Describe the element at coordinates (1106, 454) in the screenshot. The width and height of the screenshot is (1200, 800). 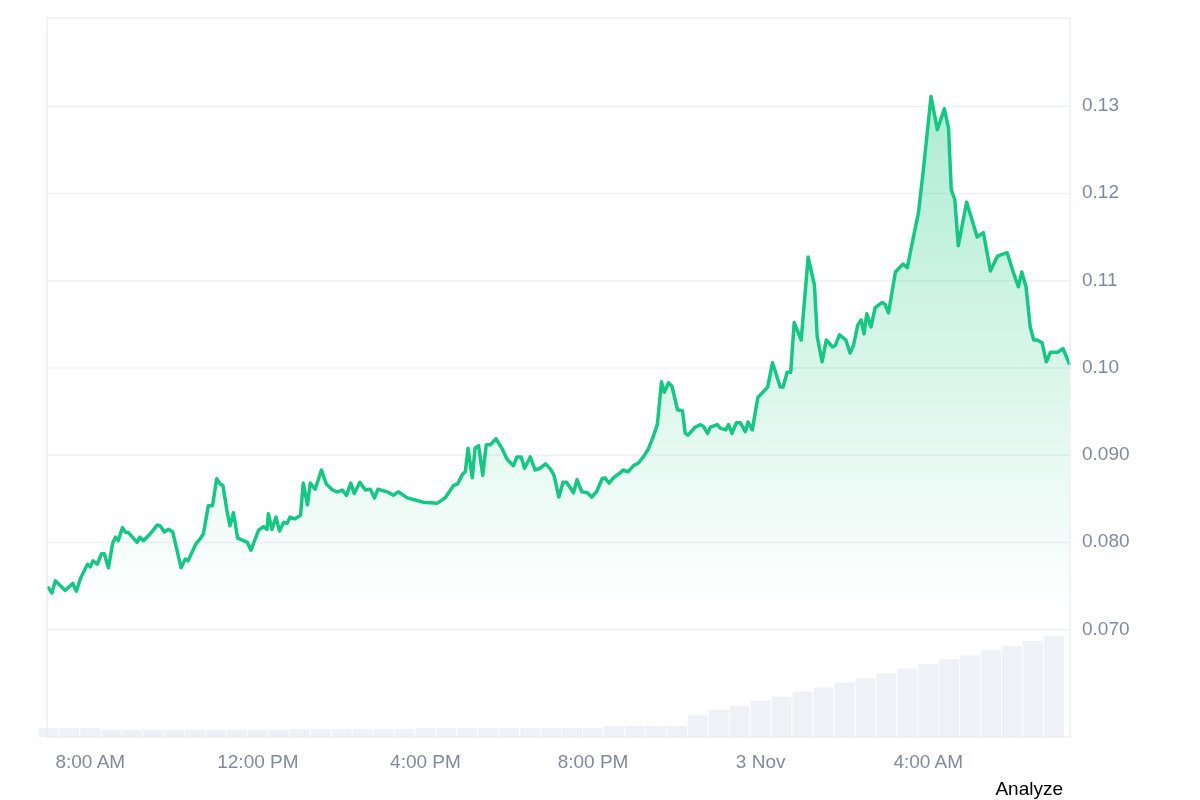
I see `y-tick-label: 0.090` at that location.